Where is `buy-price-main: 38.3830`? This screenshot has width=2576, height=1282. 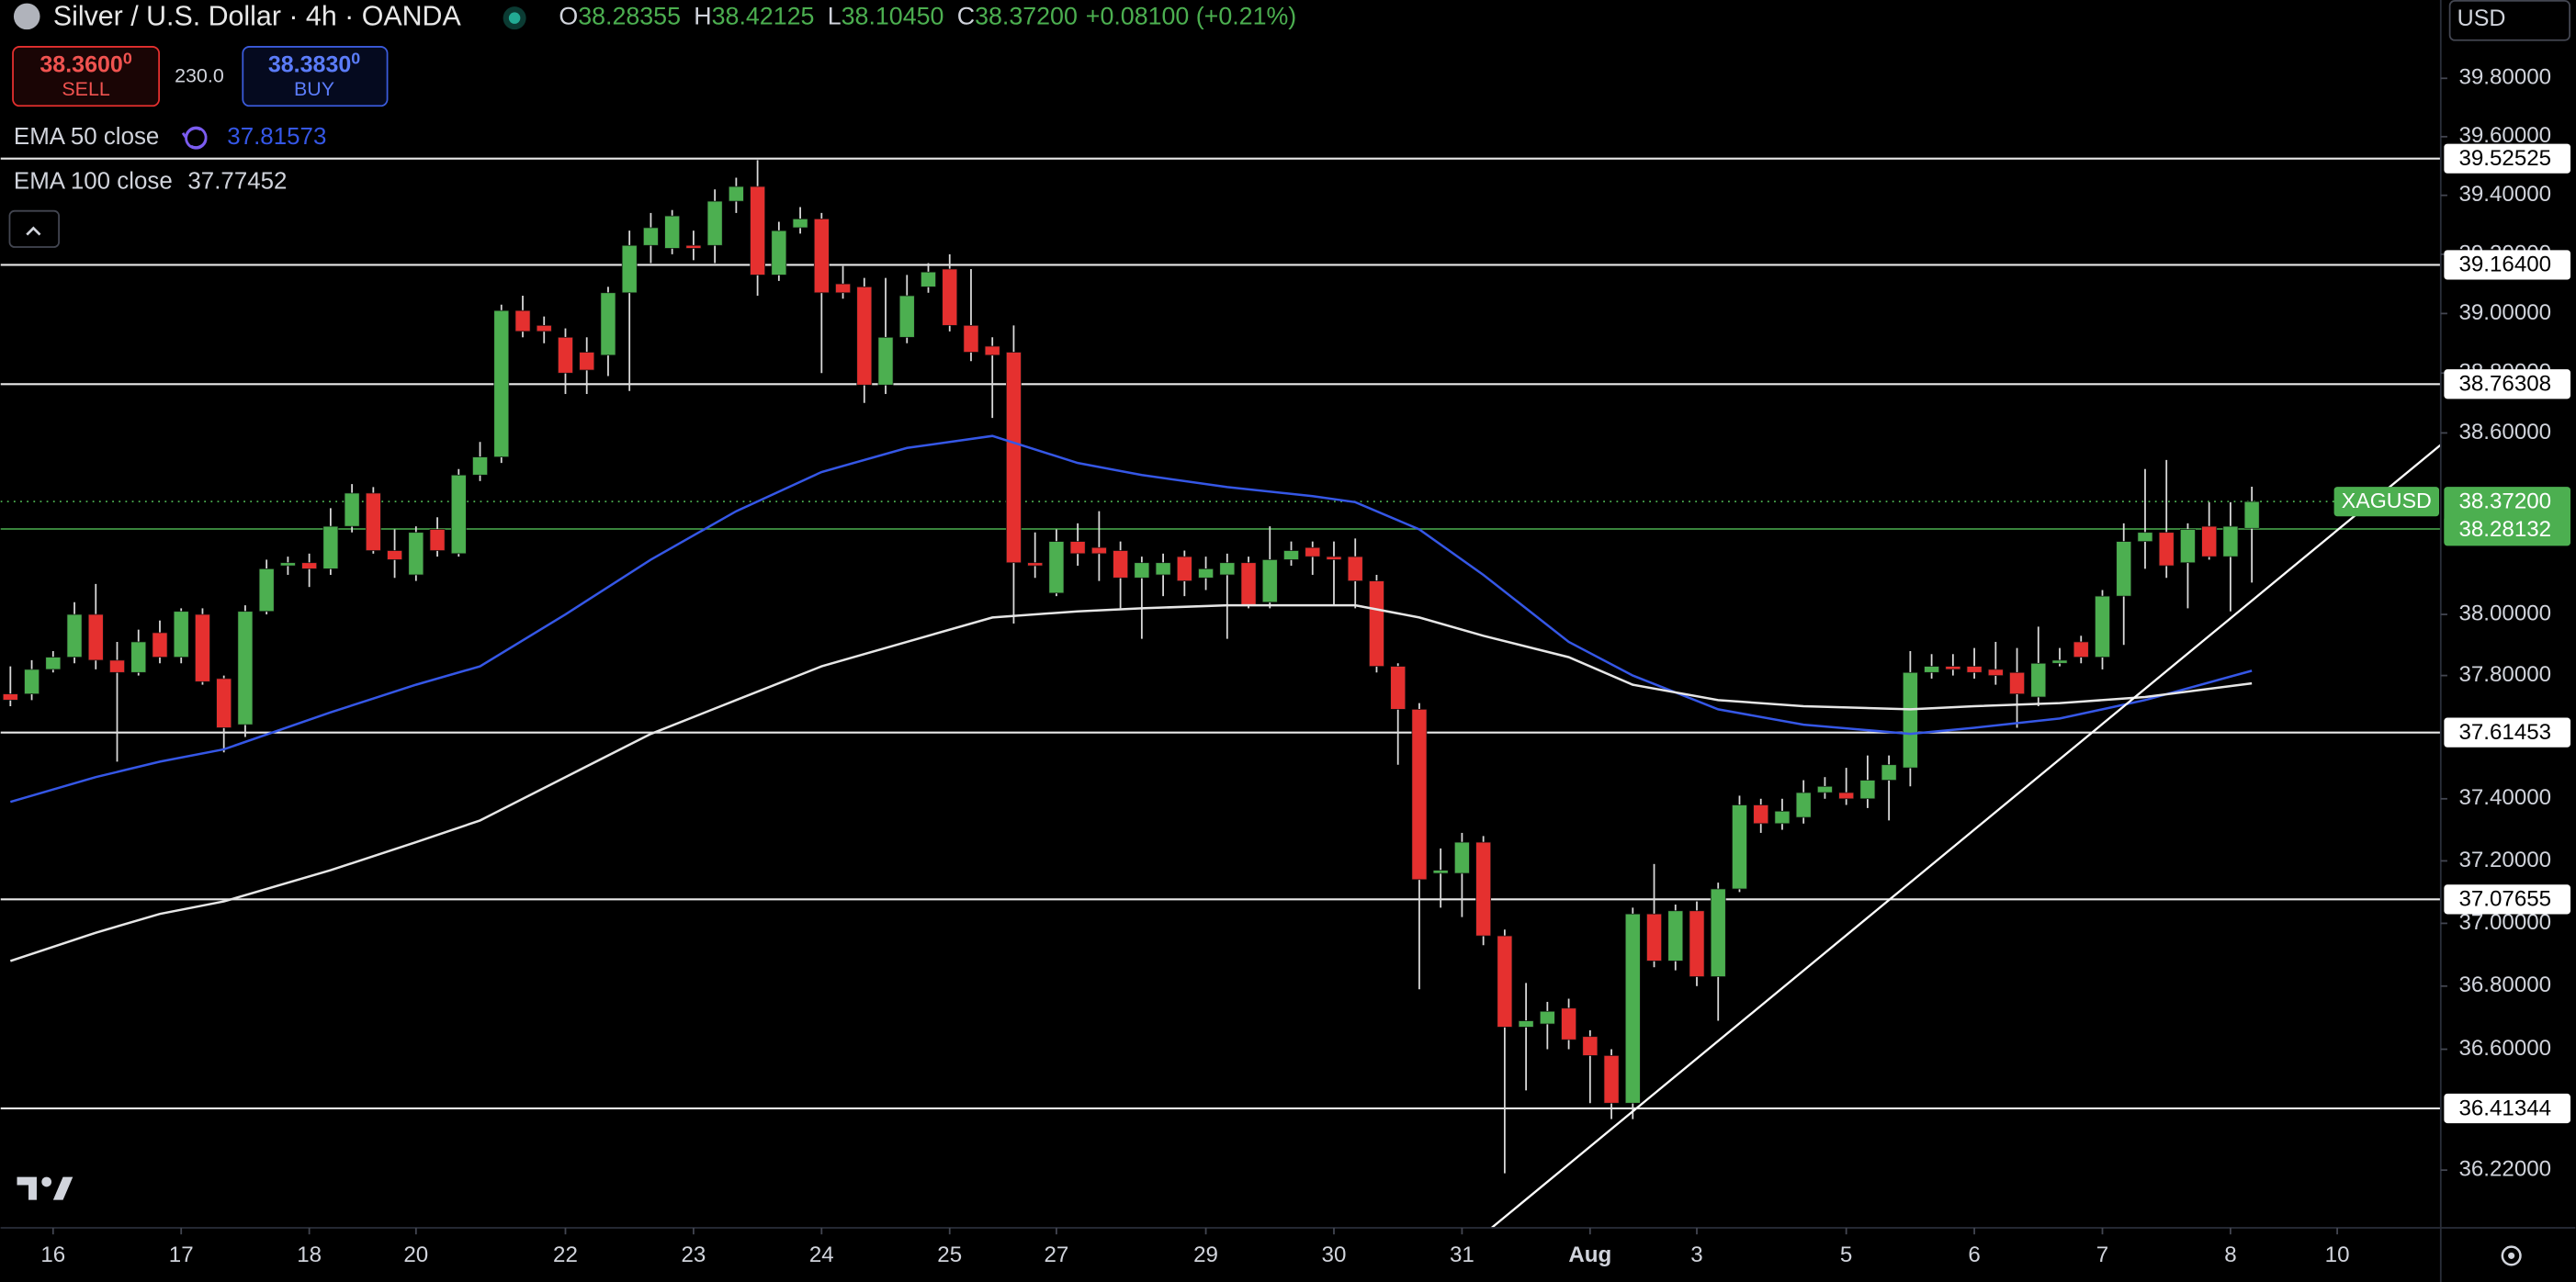 buy-price-main: 38.3830 is located at coordinates (309, 64).